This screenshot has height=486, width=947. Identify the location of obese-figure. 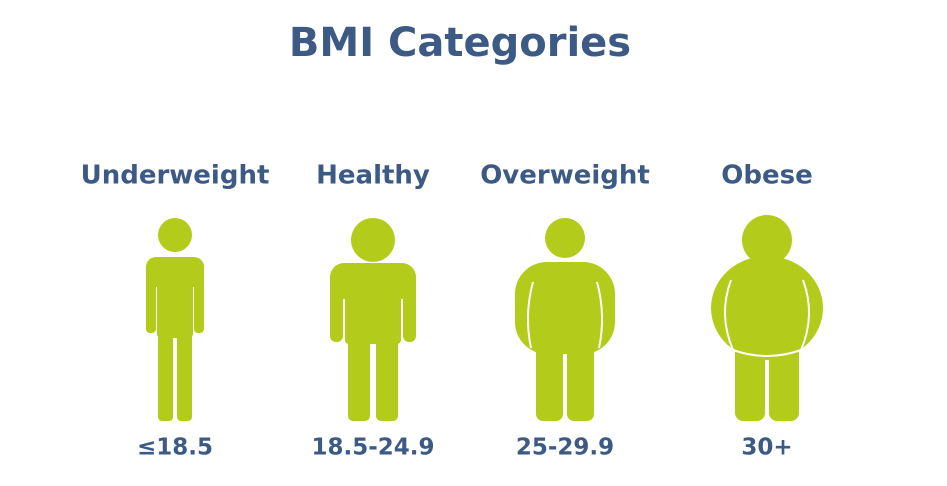
(767, 318).